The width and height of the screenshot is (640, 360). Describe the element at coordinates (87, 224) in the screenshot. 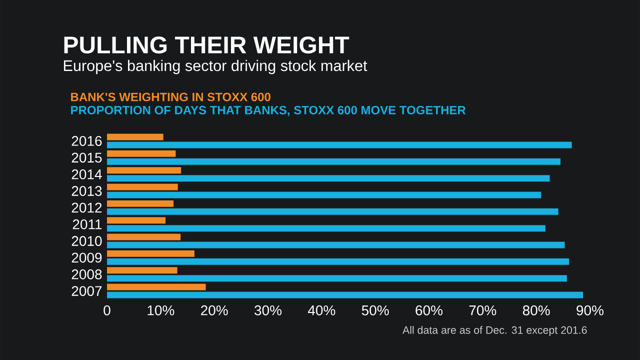

I see `y-tick-label: 2011` at that location.